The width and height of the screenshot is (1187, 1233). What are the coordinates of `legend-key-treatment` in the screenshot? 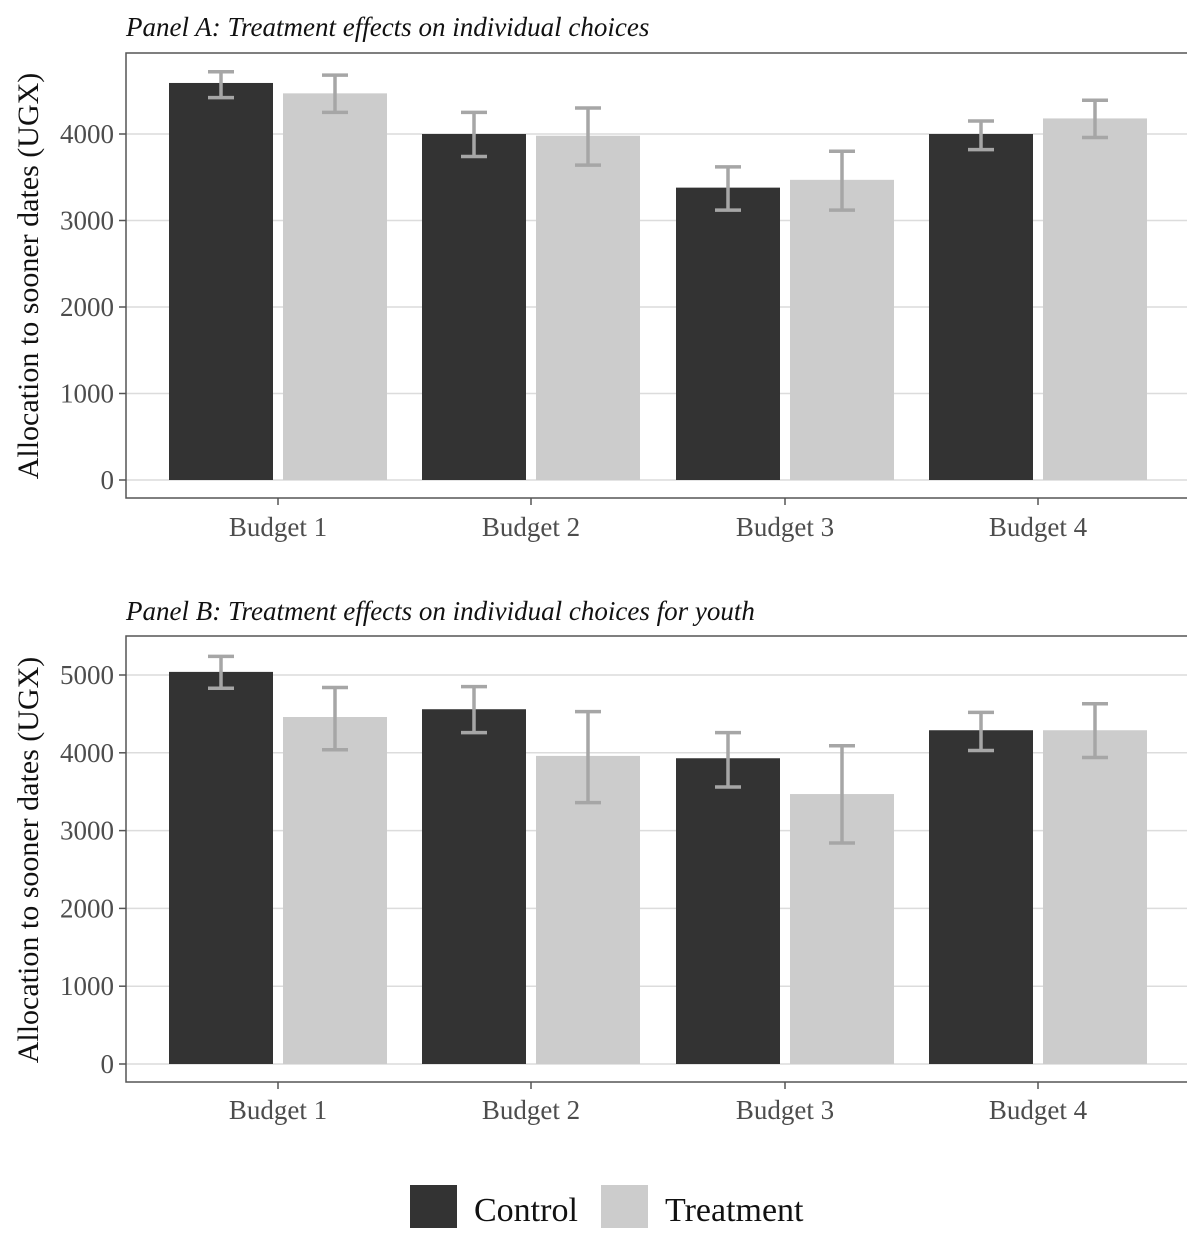 It's located at (624, 1206).